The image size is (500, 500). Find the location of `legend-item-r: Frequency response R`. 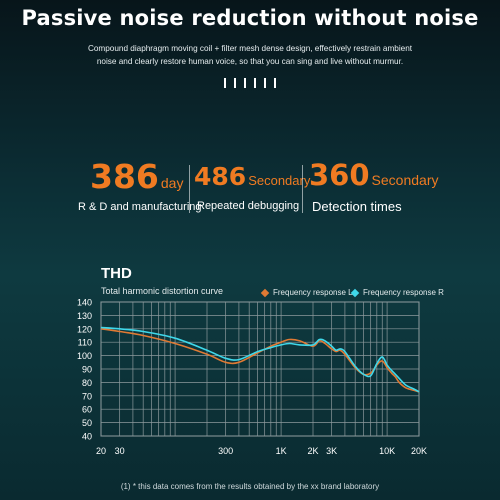

legend-item-r: Frequency response R is located at coordinates (397, 292).